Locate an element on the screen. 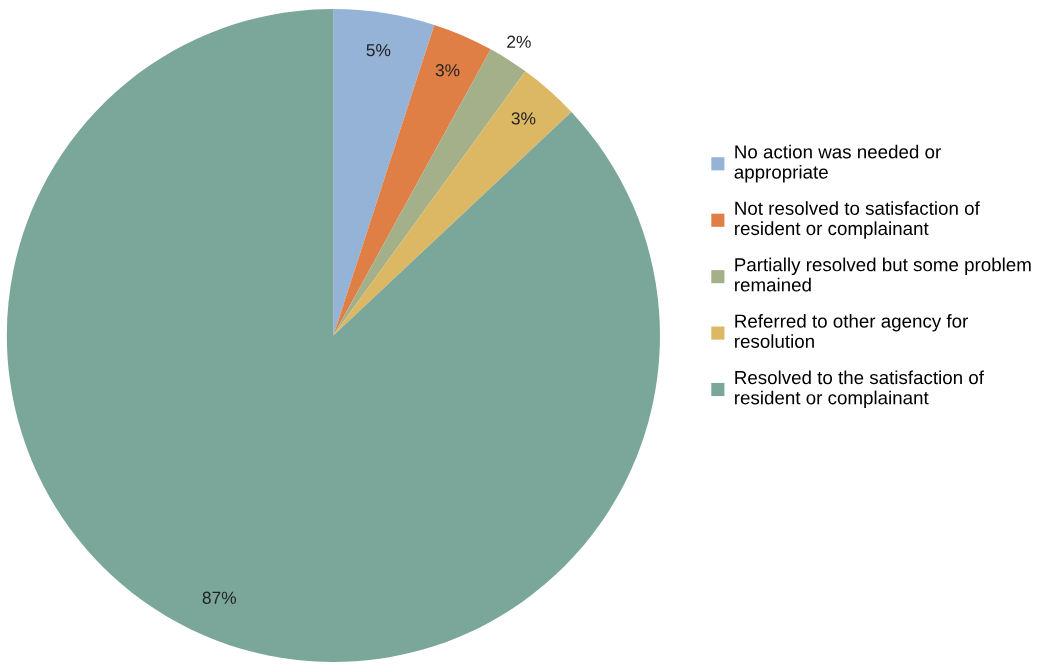  data-label: 2% is located at coordinates (519, 41).